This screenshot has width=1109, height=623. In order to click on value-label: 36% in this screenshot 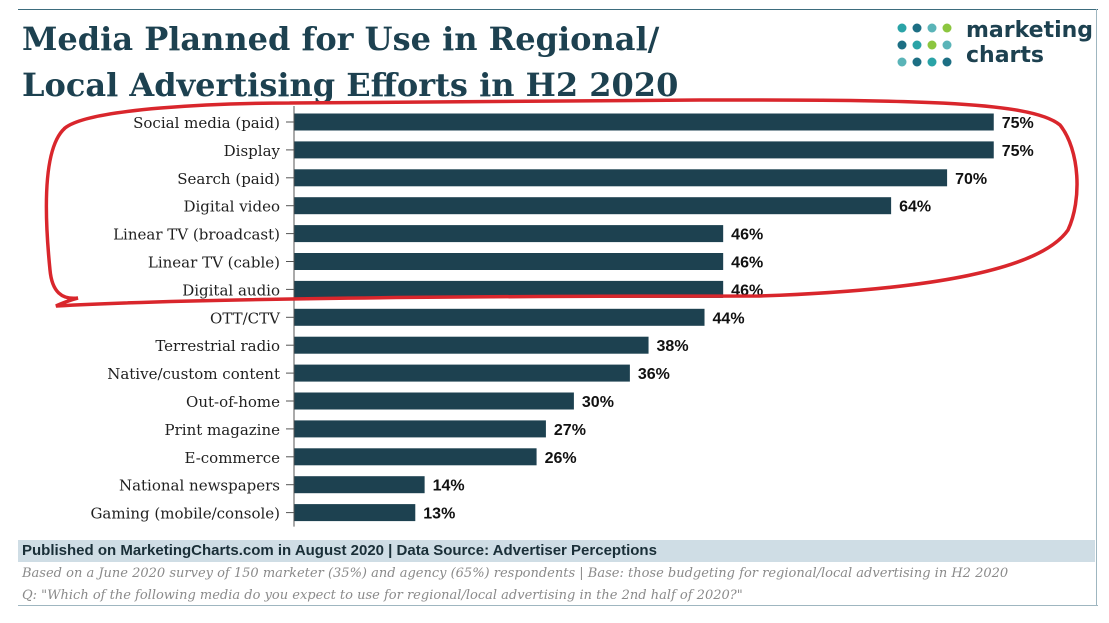, I will do `click(654, 374)`.